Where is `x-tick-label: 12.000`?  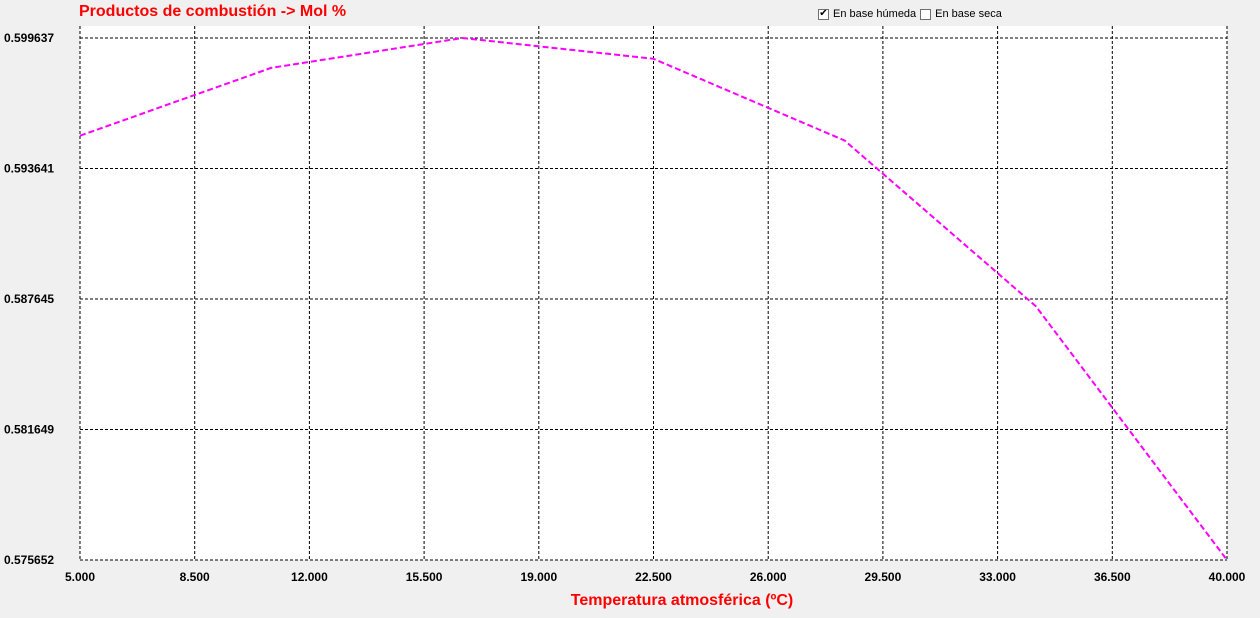
x-tick-label: 12.000 is located at coordinates (309, 577).